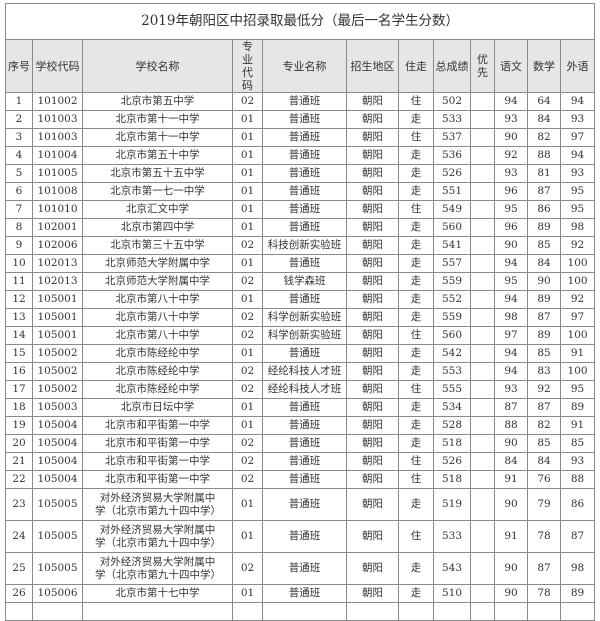  I want to click on cell-chinese: 91, so click(511, 479).